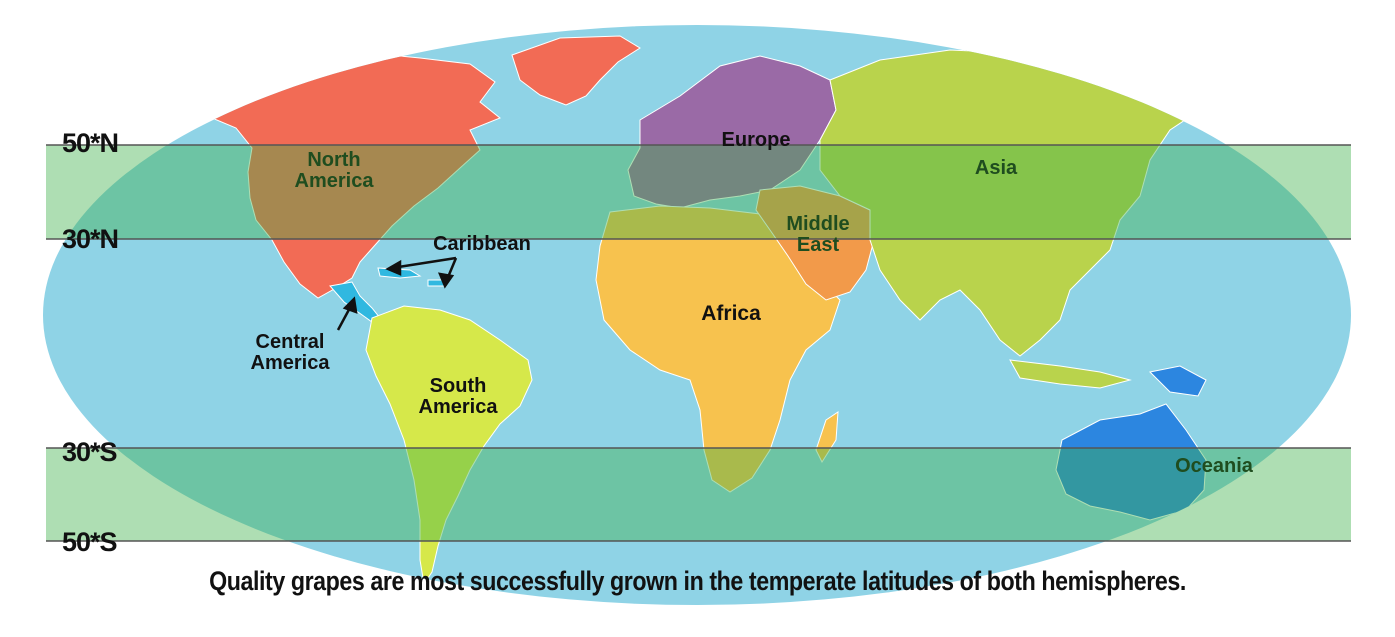 The height and width of the screenshot is (637, 1395). I want to click on greenland-landmass, so click(576, 70).